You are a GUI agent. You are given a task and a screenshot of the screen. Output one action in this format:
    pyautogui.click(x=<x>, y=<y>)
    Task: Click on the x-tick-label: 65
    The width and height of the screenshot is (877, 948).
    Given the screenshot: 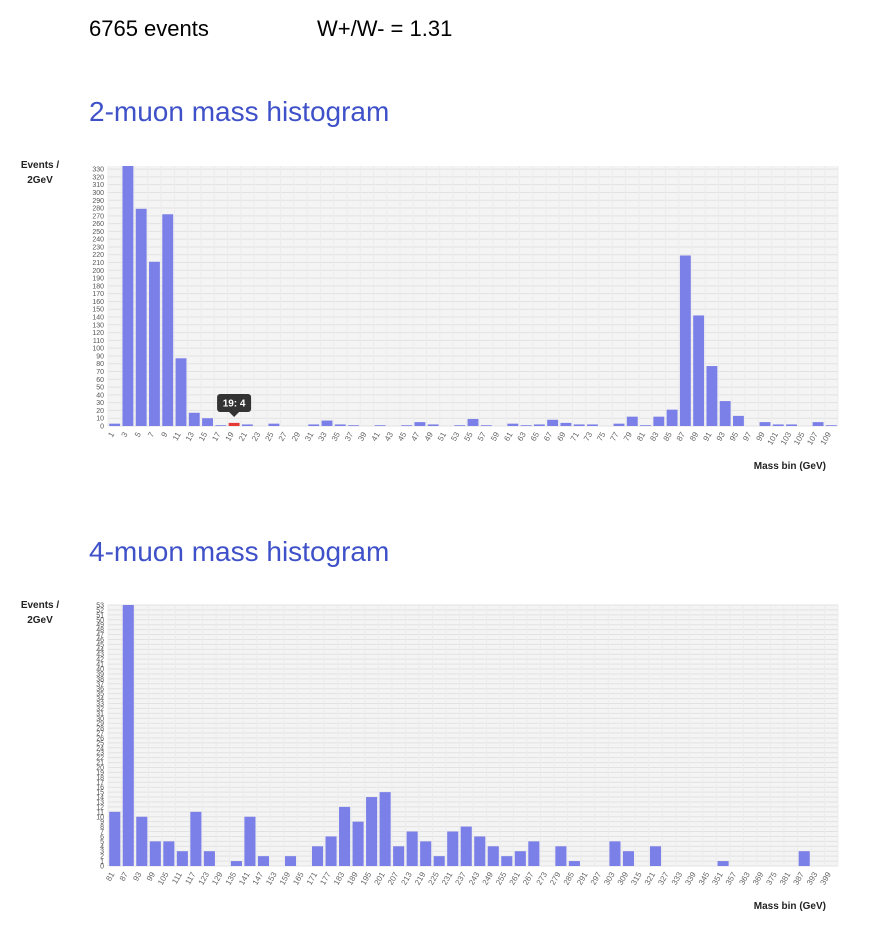 What is the action you would take?
    pyautogui.click(x=535, y=436)
    